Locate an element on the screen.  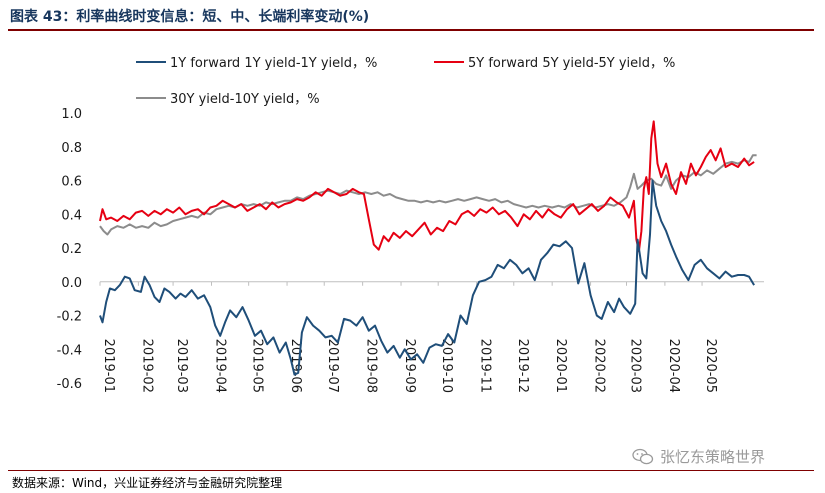
legend-label-series-3: 30Y yield-10Y yield，% is located at coordinates (245, 99).